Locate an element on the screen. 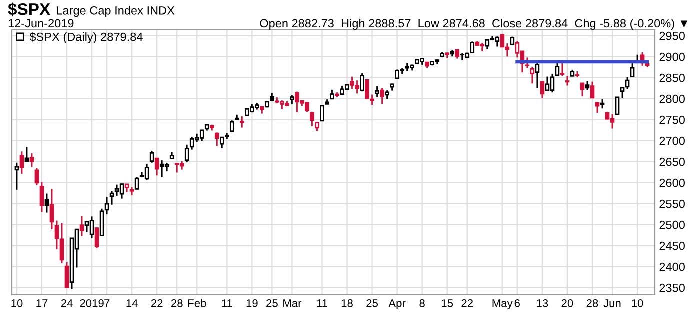 This screenshot has width=700, height=312. x-tick-label: 14 is located at coordinates (132, 304).